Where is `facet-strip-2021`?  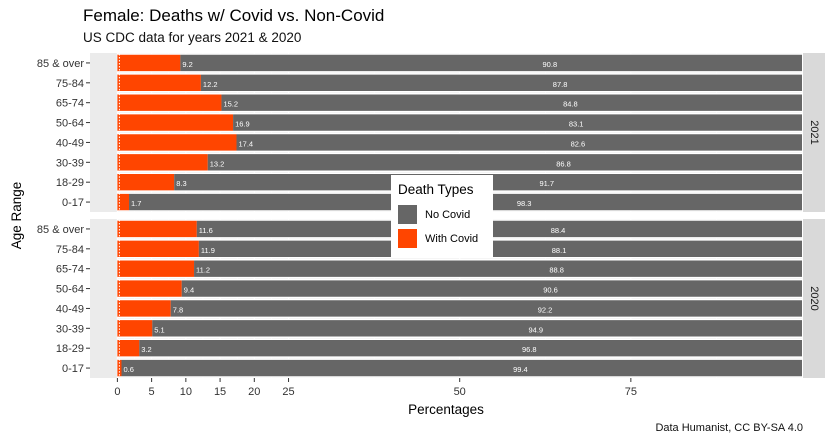
facet-strip-2021 is located at coordinates (814, 132).